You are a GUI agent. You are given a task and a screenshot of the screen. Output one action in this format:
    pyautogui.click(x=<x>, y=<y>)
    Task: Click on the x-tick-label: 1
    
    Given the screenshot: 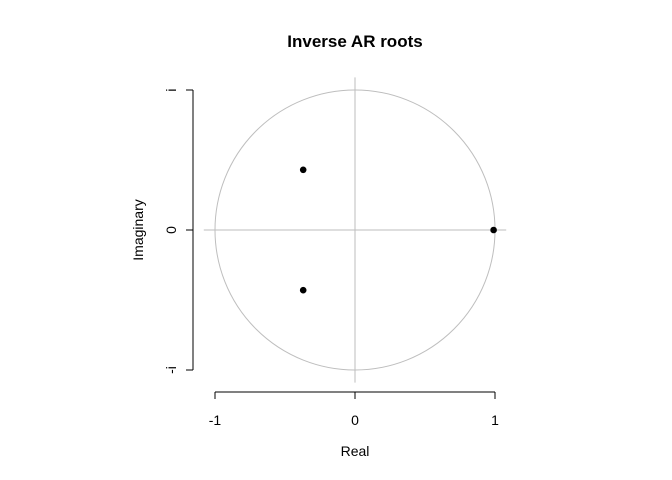 What is the action you would take?
    pyautogui.click(x=495, y=420)
    